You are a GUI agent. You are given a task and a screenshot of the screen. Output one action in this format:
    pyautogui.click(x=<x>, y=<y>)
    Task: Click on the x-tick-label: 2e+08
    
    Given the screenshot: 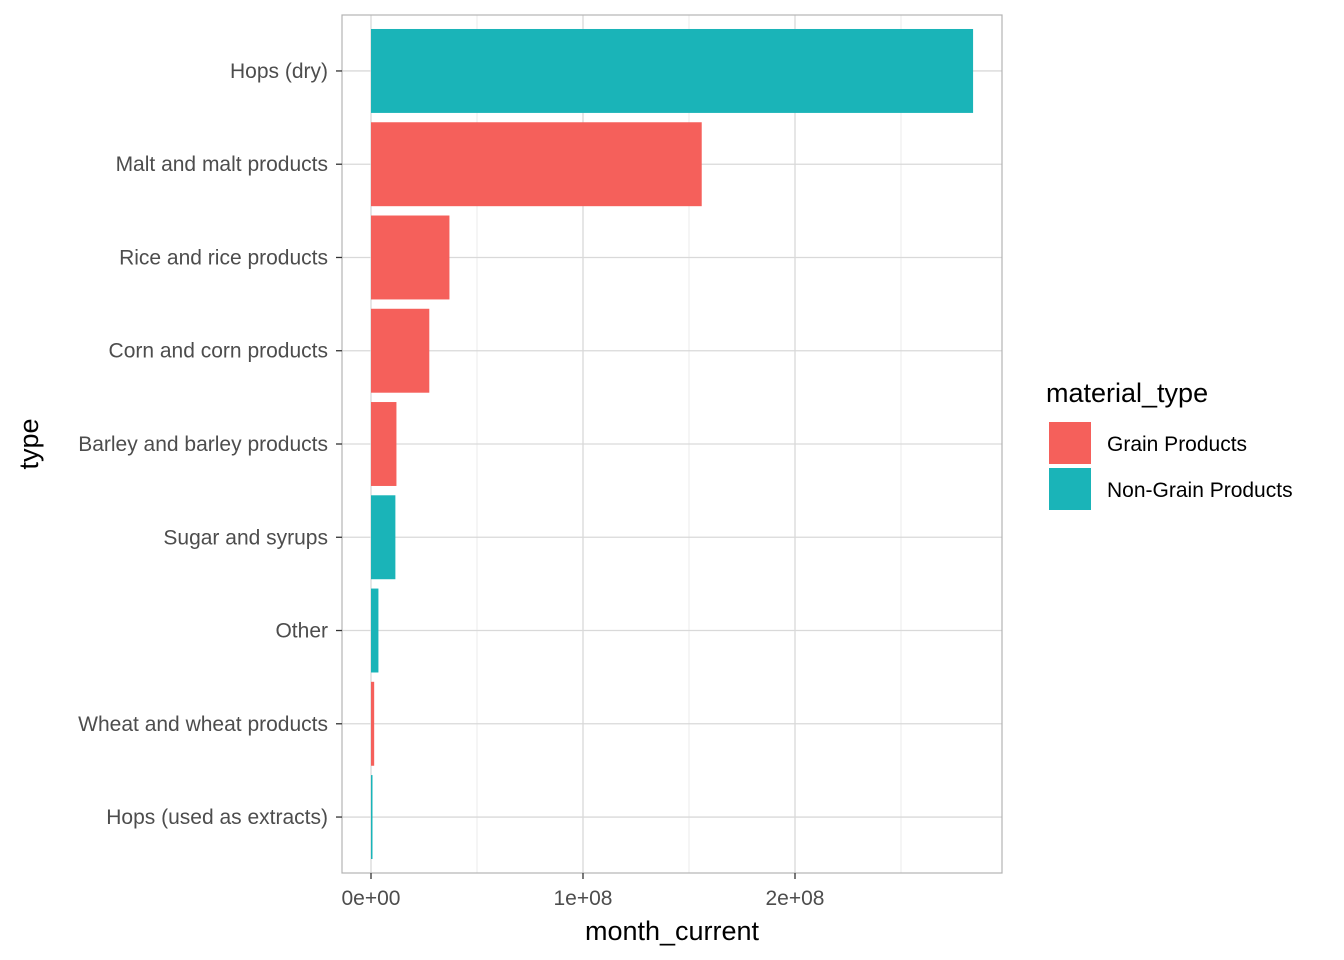 What is the action you would take?
    pyautogui.click(x=795, y=898)
    